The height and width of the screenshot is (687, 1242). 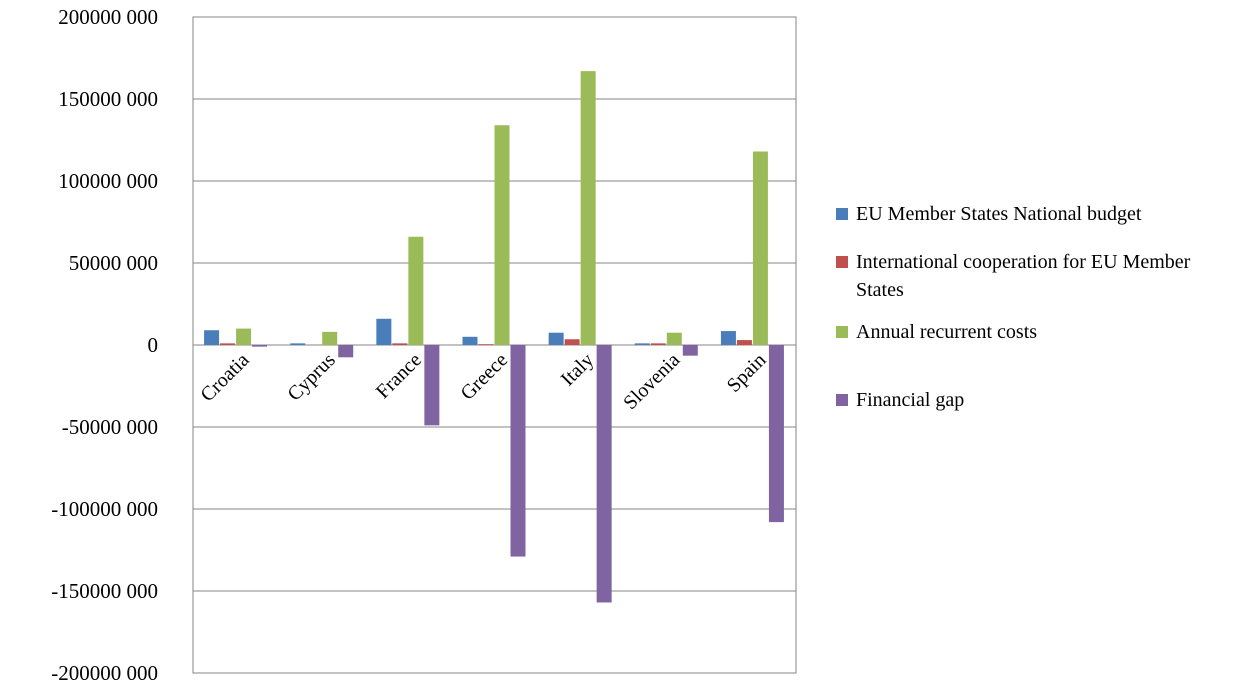 What do you see at coordinates (842, 262) in the screenshot?
I see `legend-swatch-international-cooperation` at bounding box center [842, 262].